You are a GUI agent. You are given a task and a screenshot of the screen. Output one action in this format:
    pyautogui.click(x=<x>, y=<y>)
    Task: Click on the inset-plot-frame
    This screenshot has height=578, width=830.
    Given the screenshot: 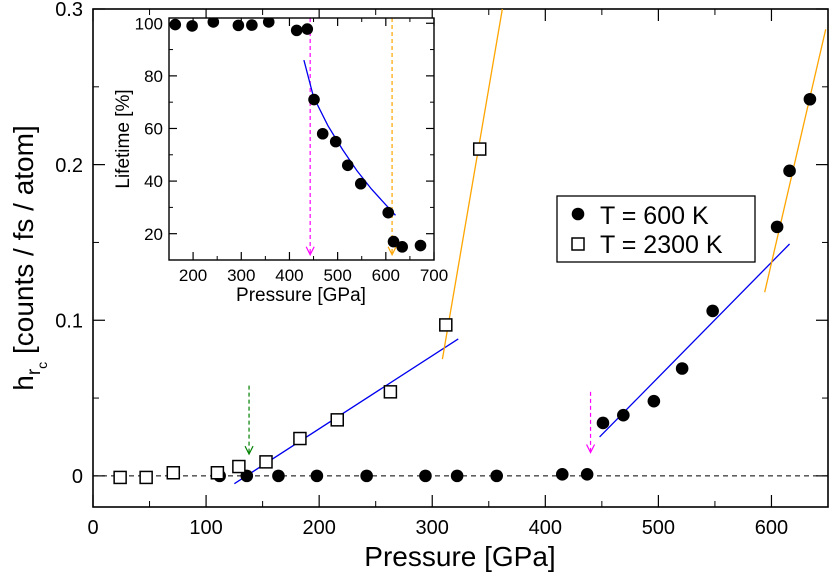 What is the action you would take?
    pyautogui.click(x=301, y=139)
    